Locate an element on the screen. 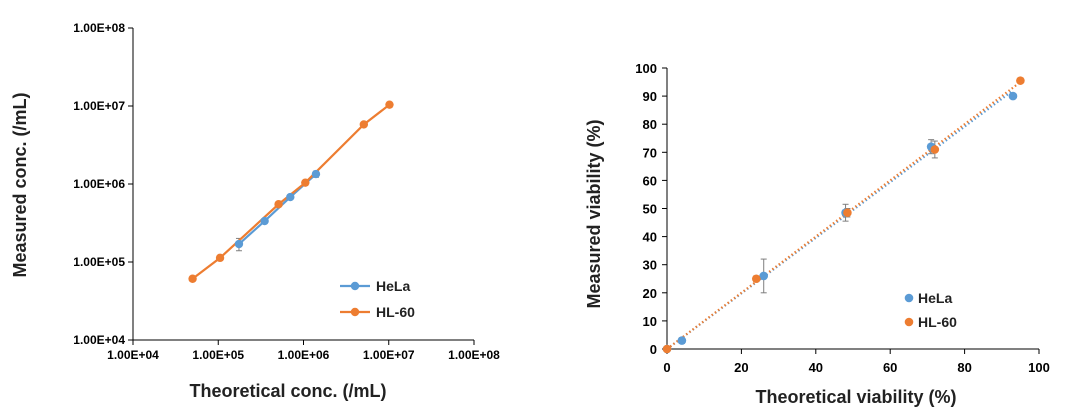  legend-hl60-marker is located at coordinates (355, 312).